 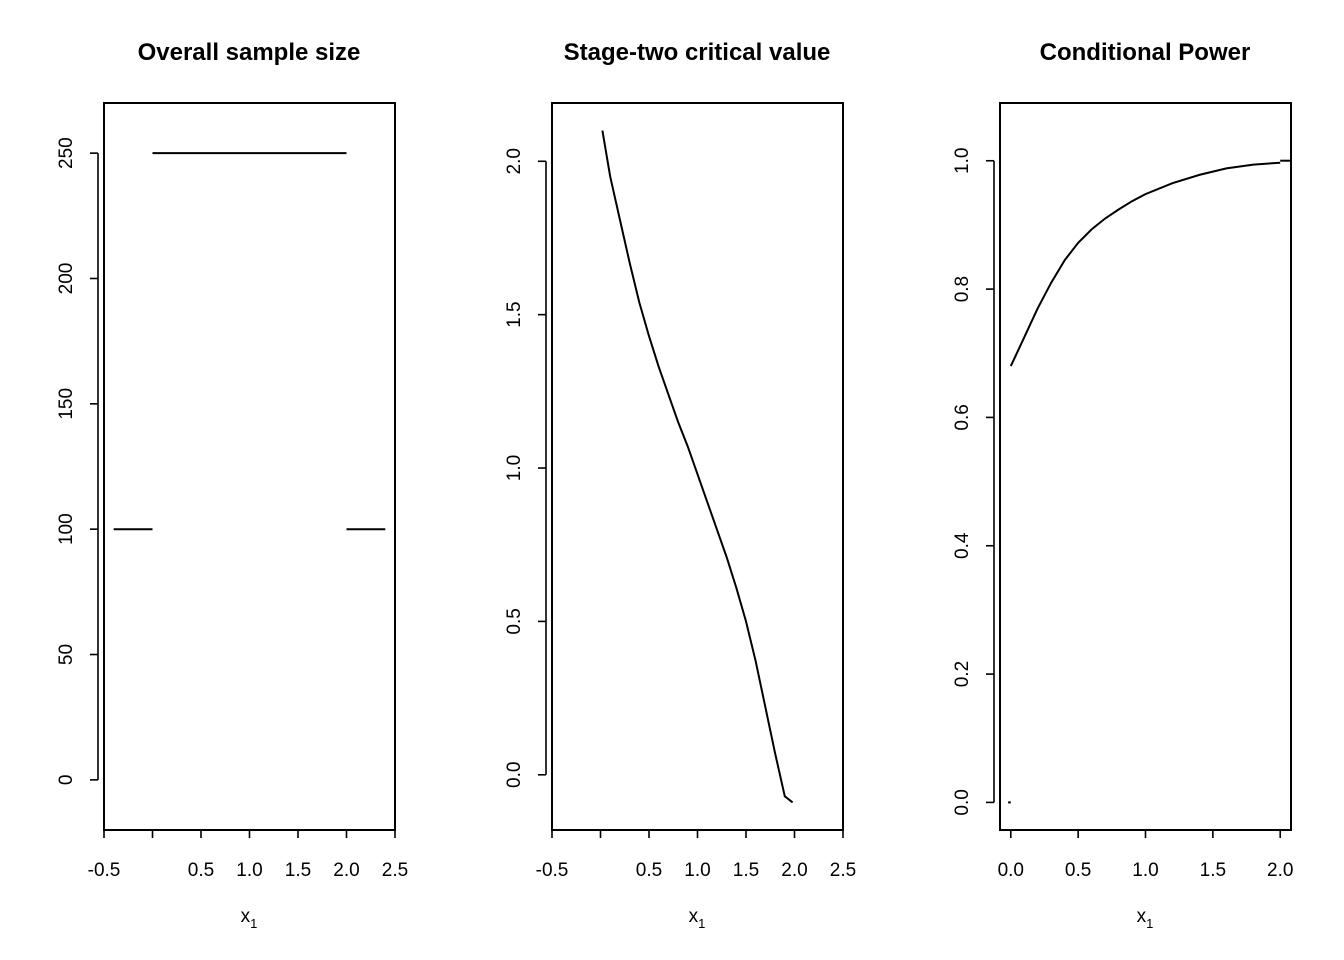 What do you see at coordinates (697, 52) in the screenshot?
I see `chart-title: Stage-two critical value` at bounding box center [697, 52].